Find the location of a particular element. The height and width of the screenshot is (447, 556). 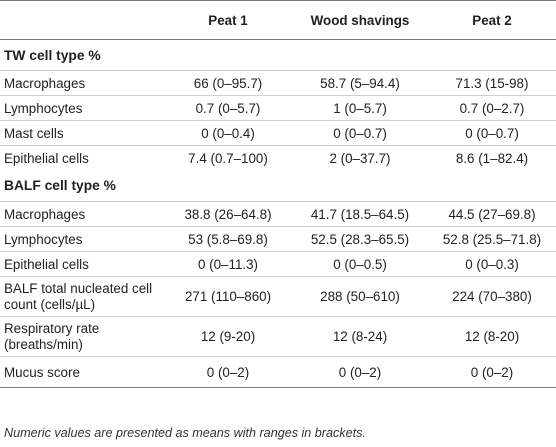

cell-peat-2: 224 (70–380) is located at coordinates (492, 296).